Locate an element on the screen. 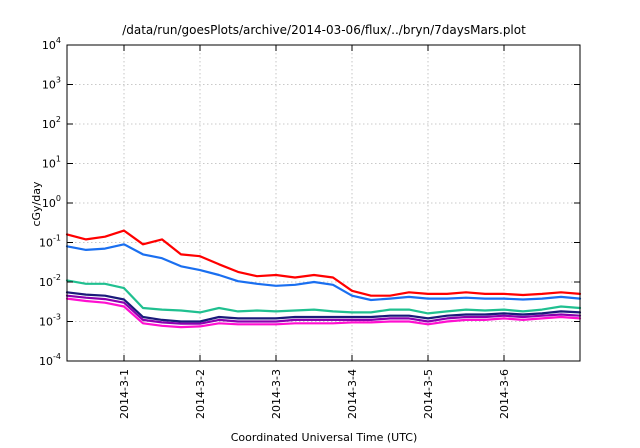  y-tick-label: 10⁴ is located at coordinates (51, 44).